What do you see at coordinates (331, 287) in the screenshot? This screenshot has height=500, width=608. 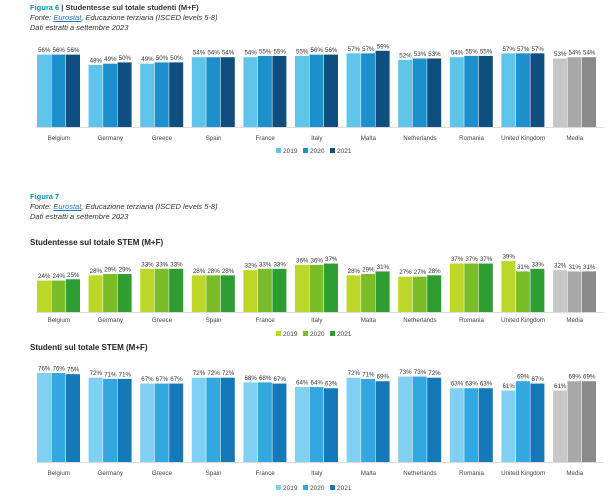 I see `bar-italy-2021` at bounding box center [331, 287].